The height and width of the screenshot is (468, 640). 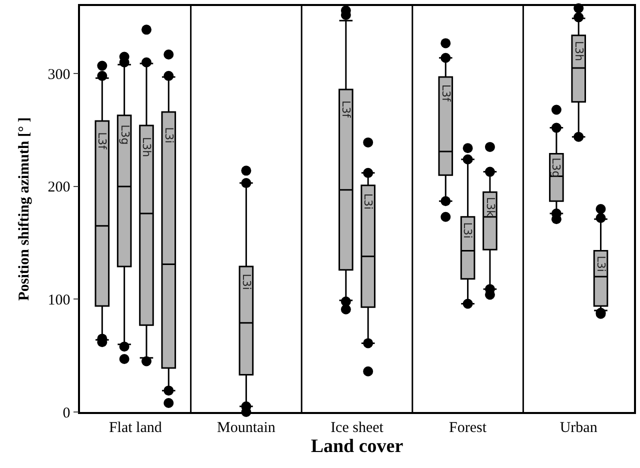 I want to click on x-tick-label: Urban, so click(x=579, y=428).